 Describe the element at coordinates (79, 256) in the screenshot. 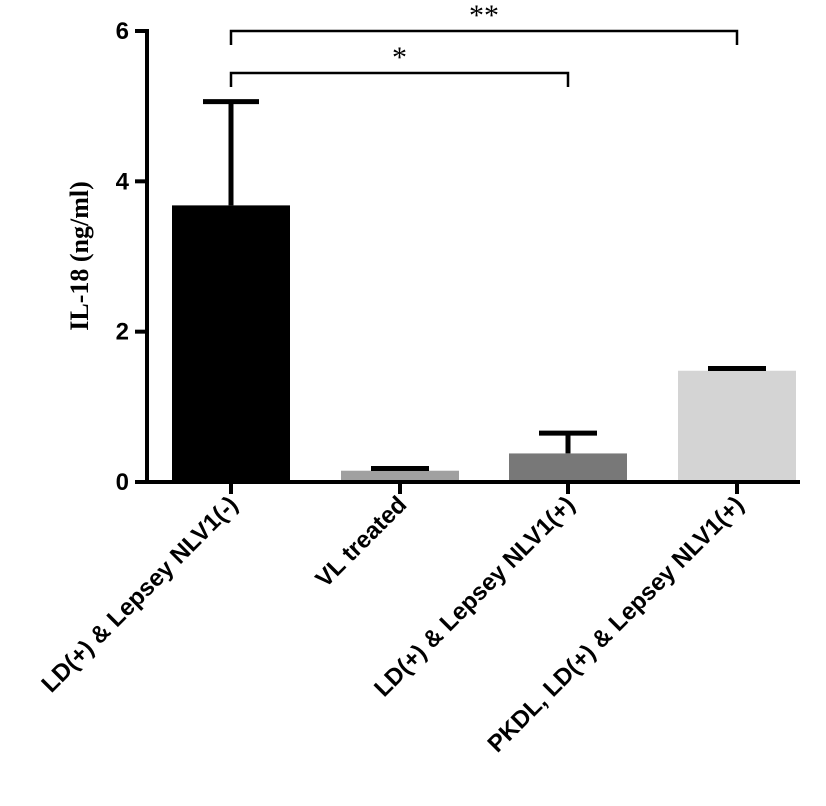

I see `y-axis-label: IL-18 (ng/ml)` at that location.